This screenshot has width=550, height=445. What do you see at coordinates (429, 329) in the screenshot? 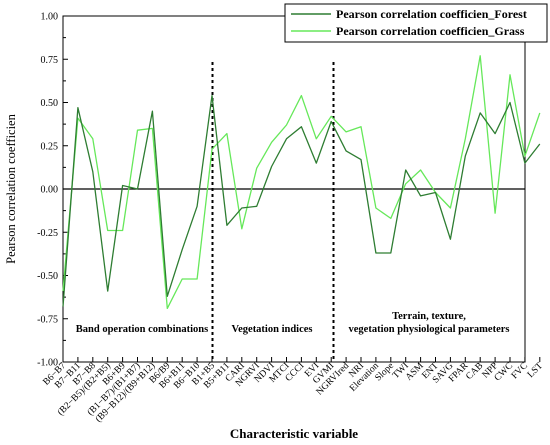
I see `region-label-terrain-2: vegetation physiological parameters` at bounding box center [429, 329].